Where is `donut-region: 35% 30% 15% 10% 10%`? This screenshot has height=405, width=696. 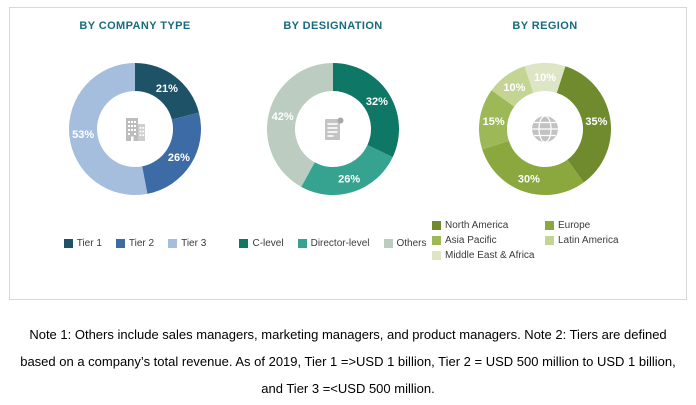 donut-region: 35% 30% 15% 10% 10% is located at coordinates (545, 129).